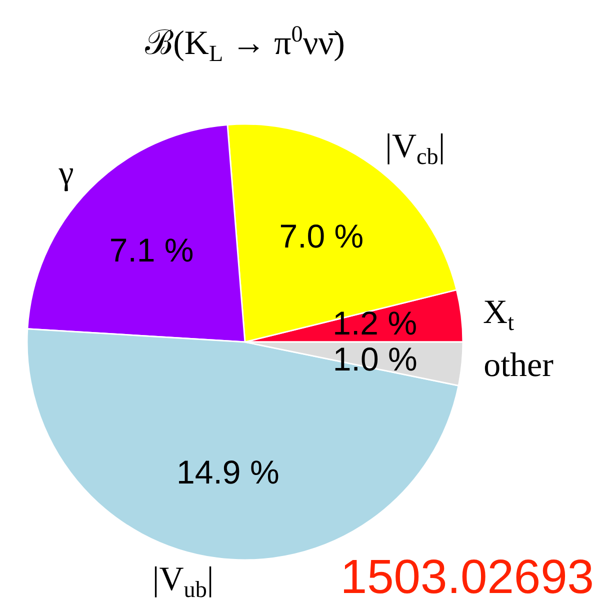  I want to click on slice-label: X$_{t}$, so click(498, 315).